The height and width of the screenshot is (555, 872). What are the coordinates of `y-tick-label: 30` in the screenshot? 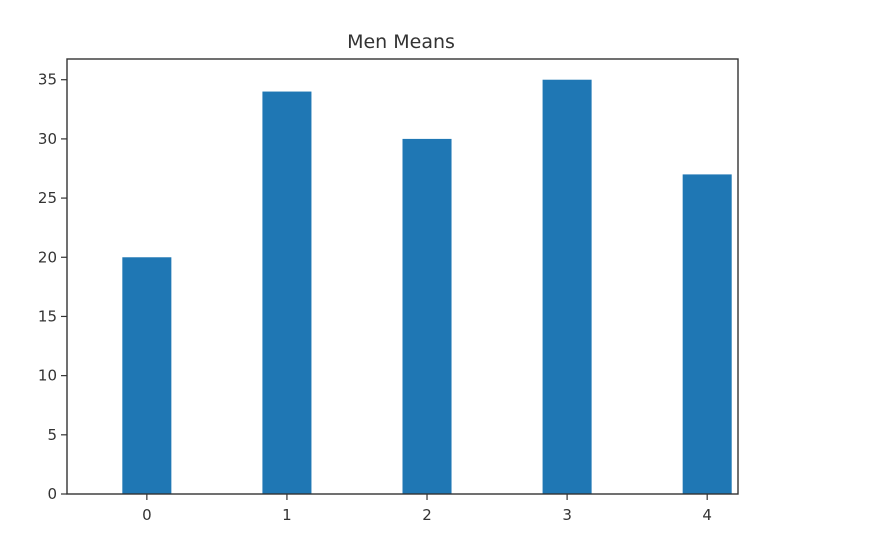 It's located at (47, 139).